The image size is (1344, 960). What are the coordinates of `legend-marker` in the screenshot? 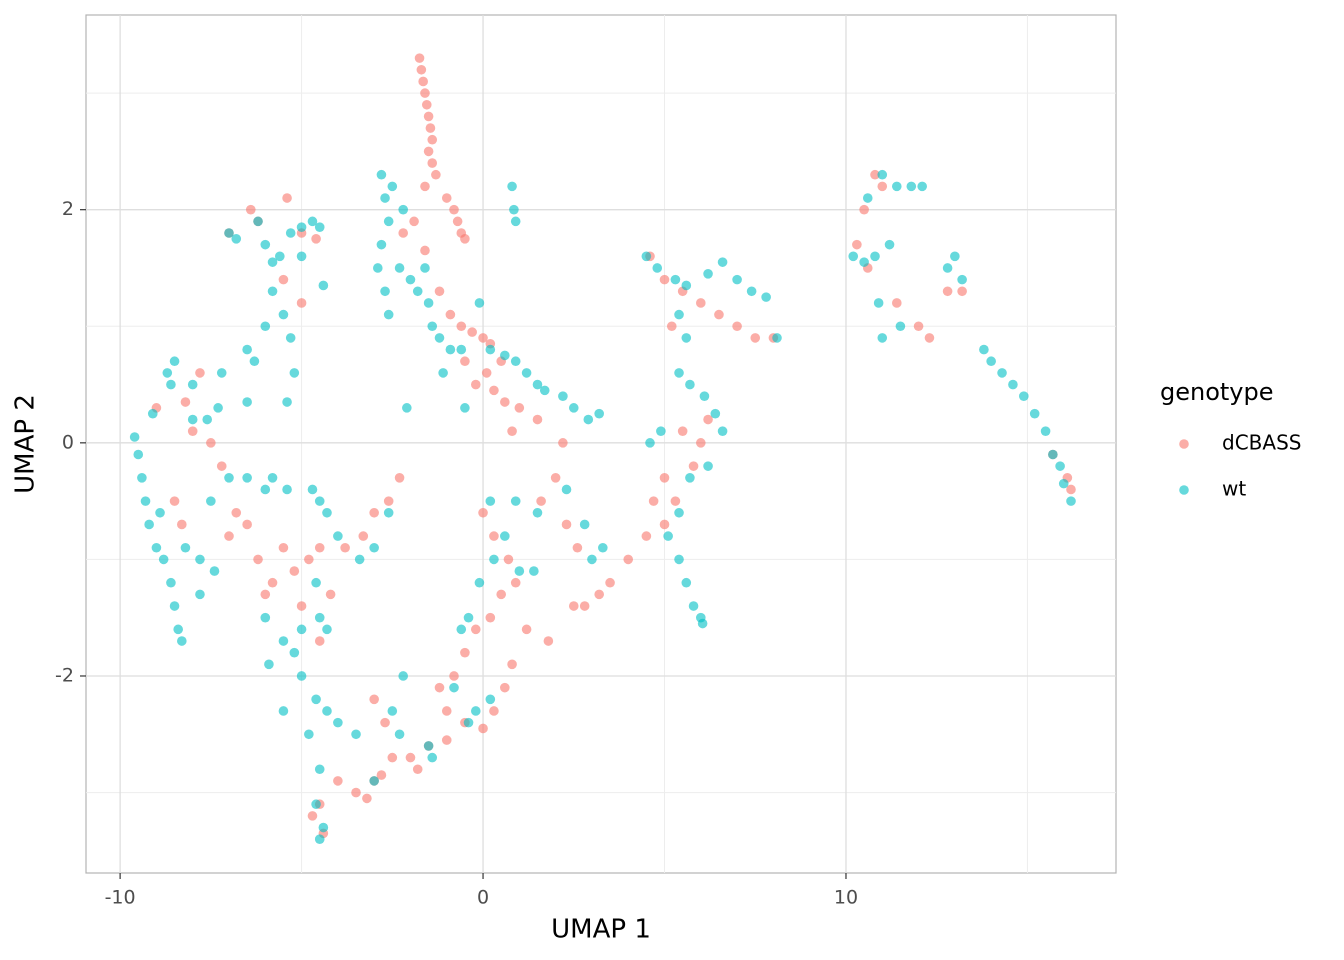 It's located at (1184, 490).